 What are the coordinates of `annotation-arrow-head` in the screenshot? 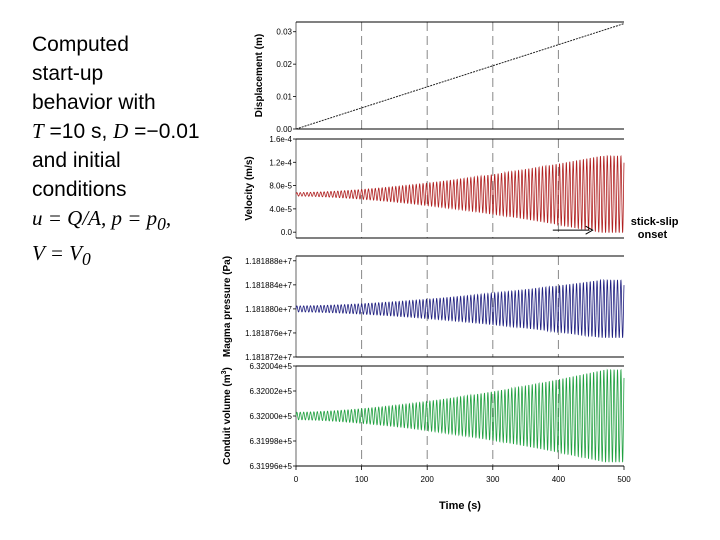 It's located at (589, 230).